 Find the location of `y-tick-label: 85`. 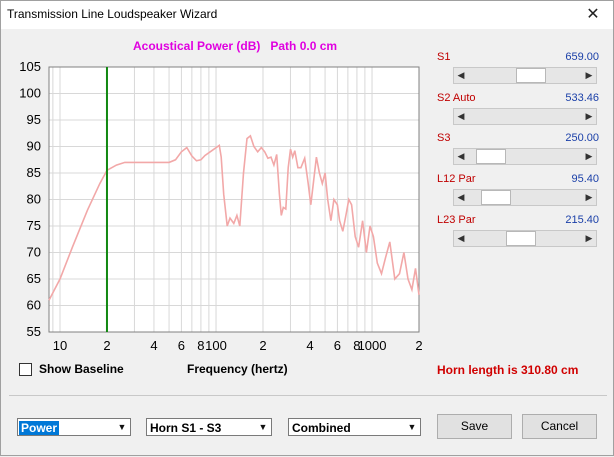

y-tick-label: 85 is located at coordinates (34, 172).